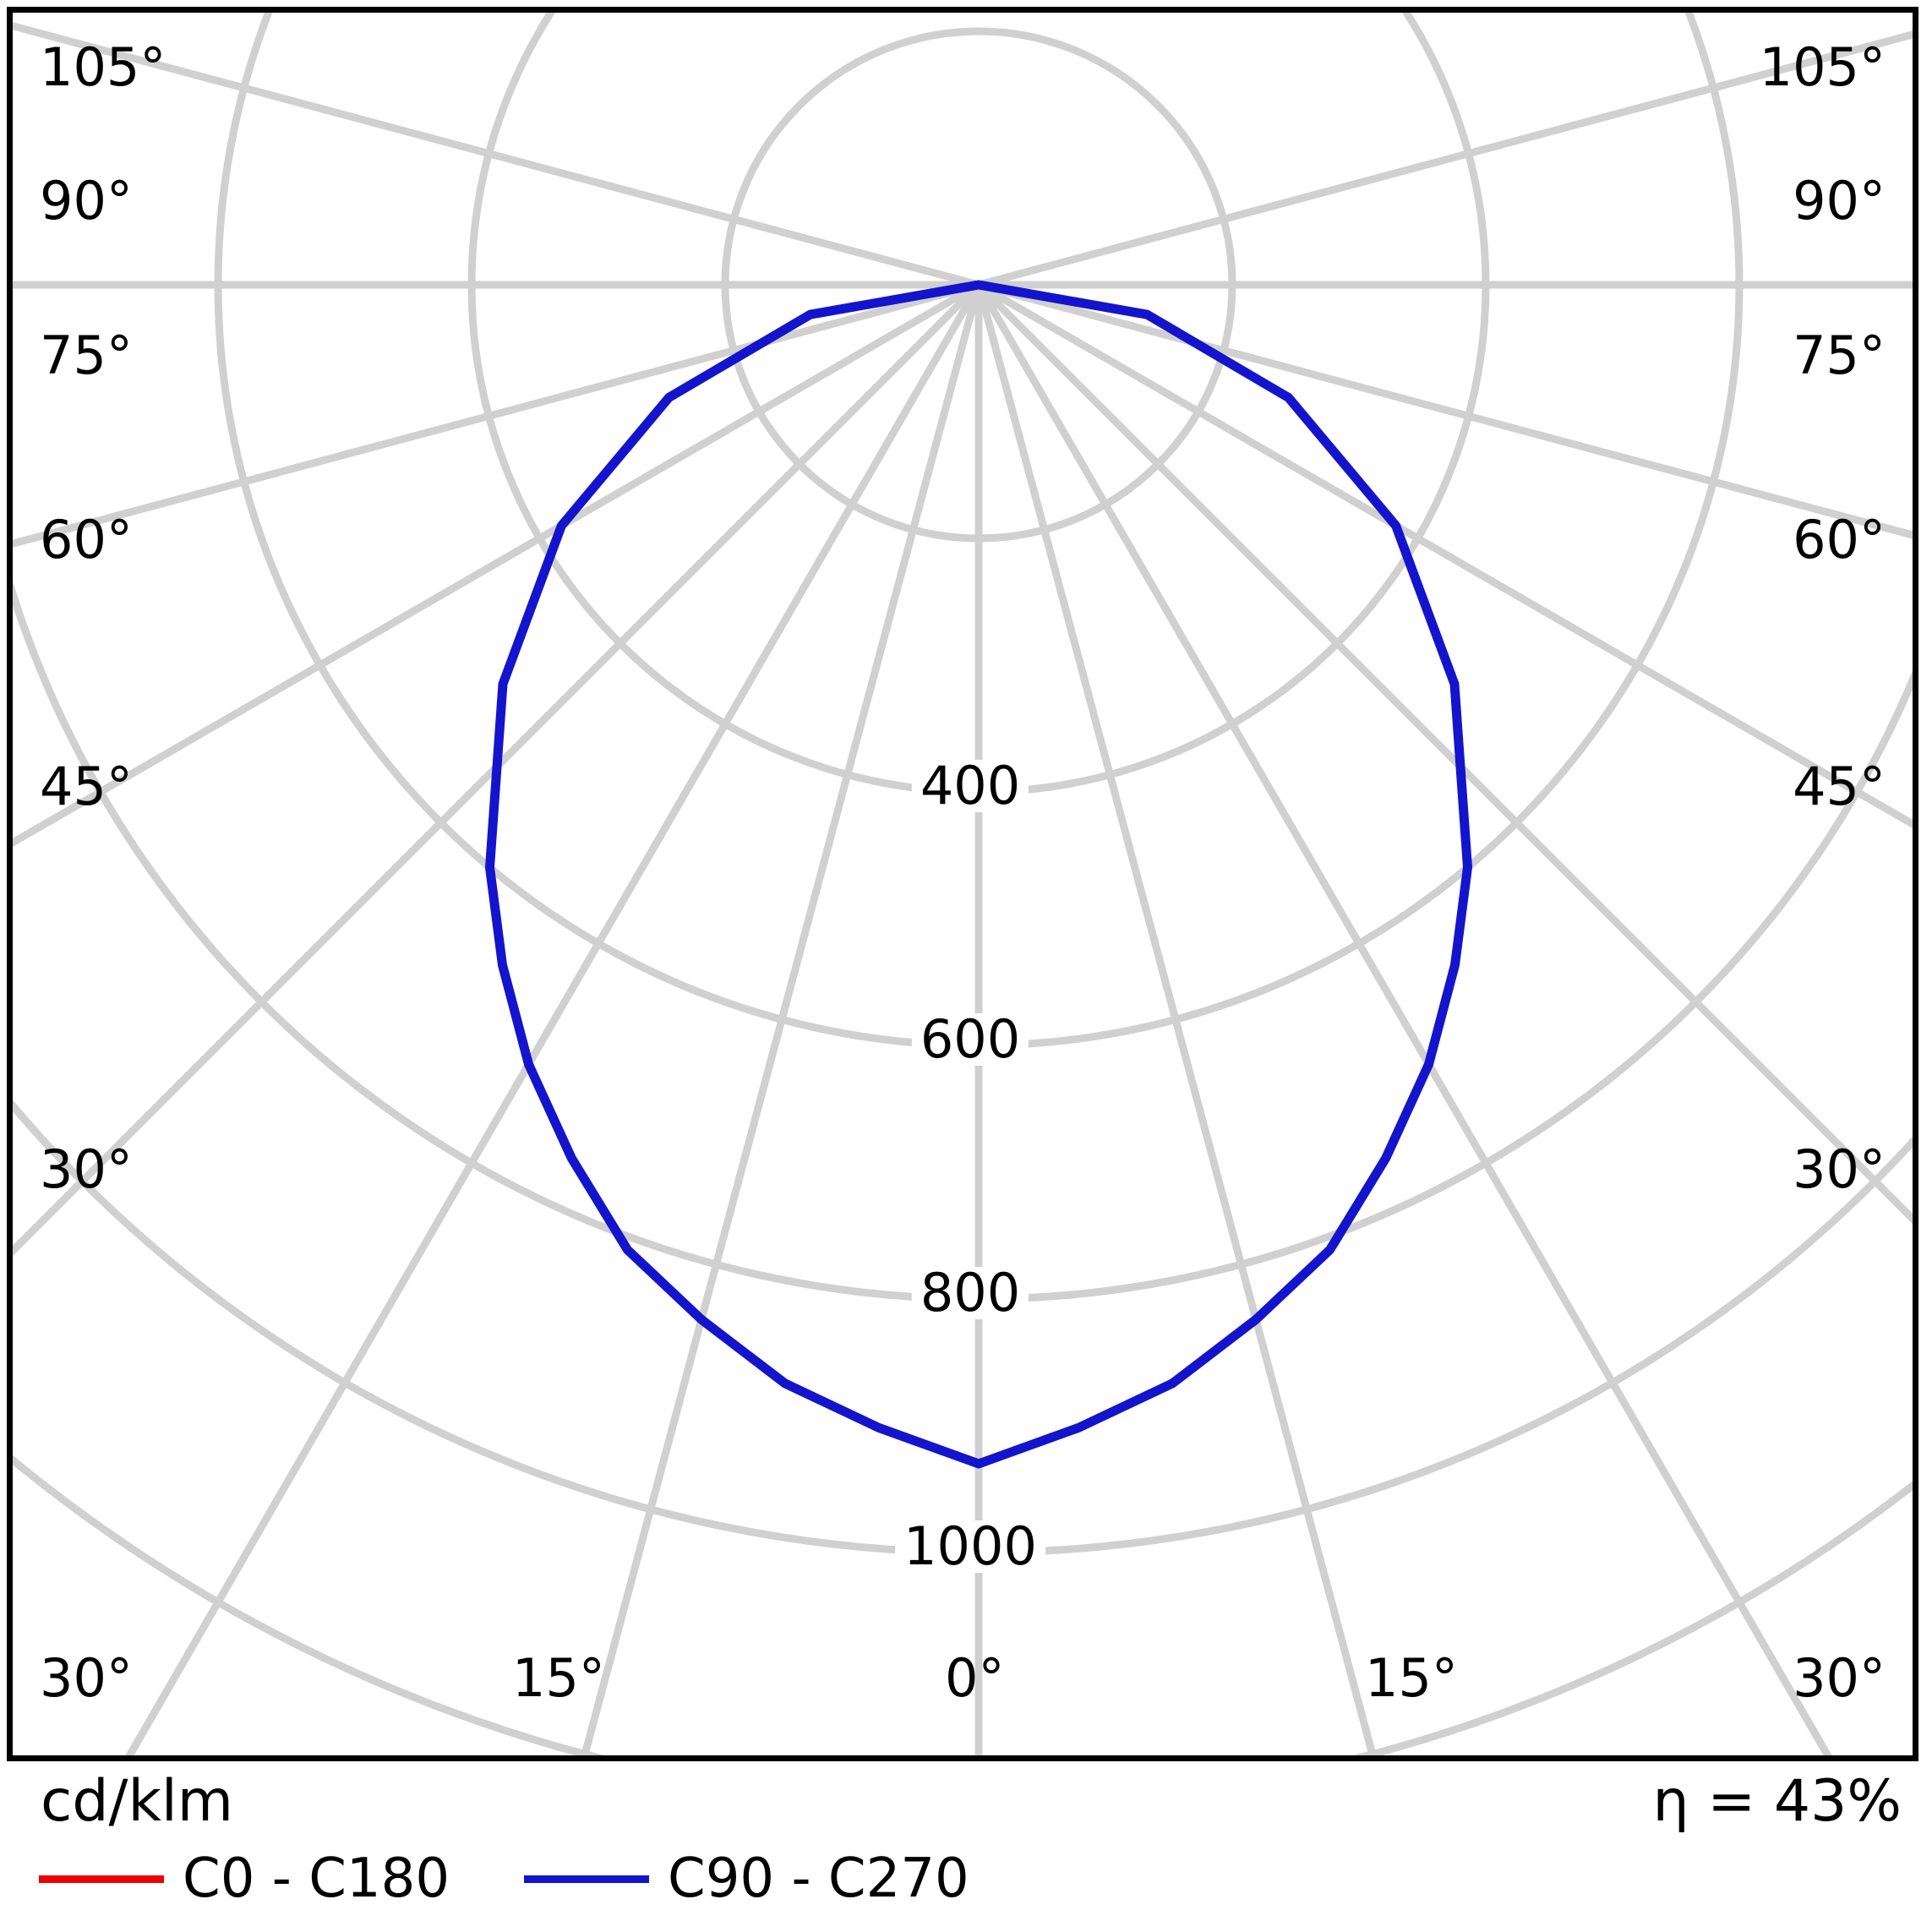 This screenshot has height=1932, width=1932. Describe the element at coordinates (558, 1678) in the screenshot. I see `angle-label-bottom-15-left: 15°` at that location.